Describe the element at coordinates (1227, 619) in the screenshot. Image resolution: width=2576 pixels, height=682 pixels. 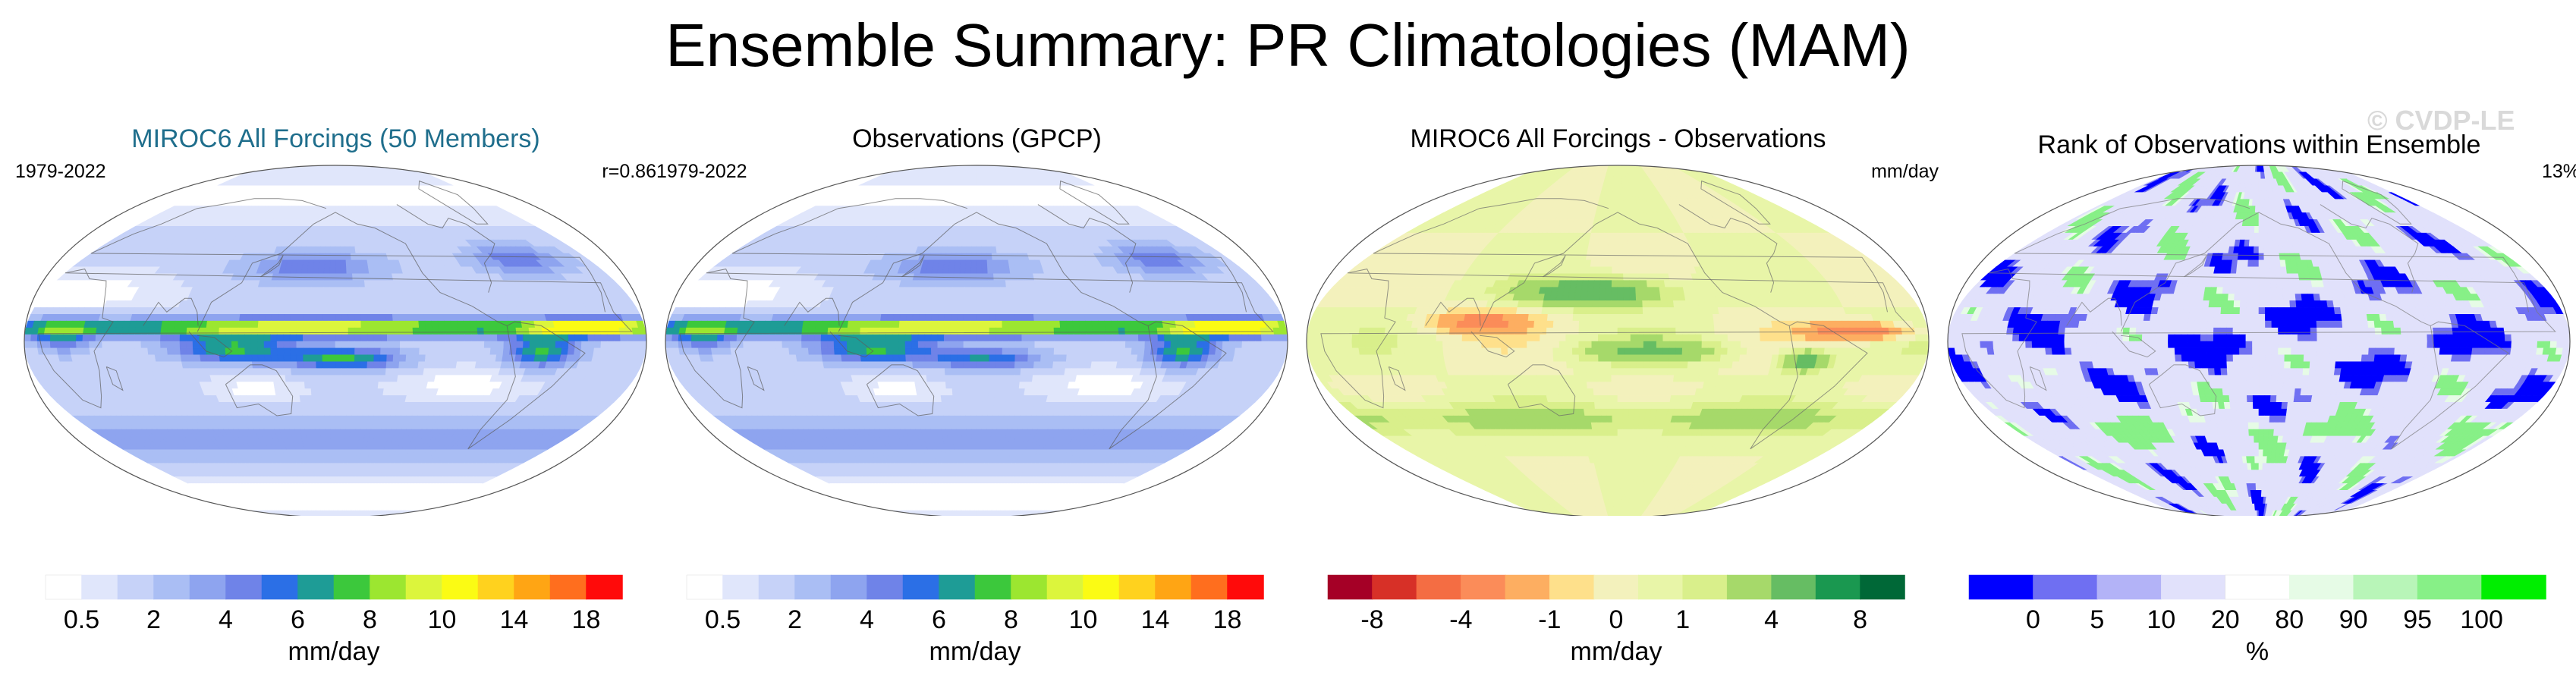
I see `colorbar-tick-label: 18` at that location.